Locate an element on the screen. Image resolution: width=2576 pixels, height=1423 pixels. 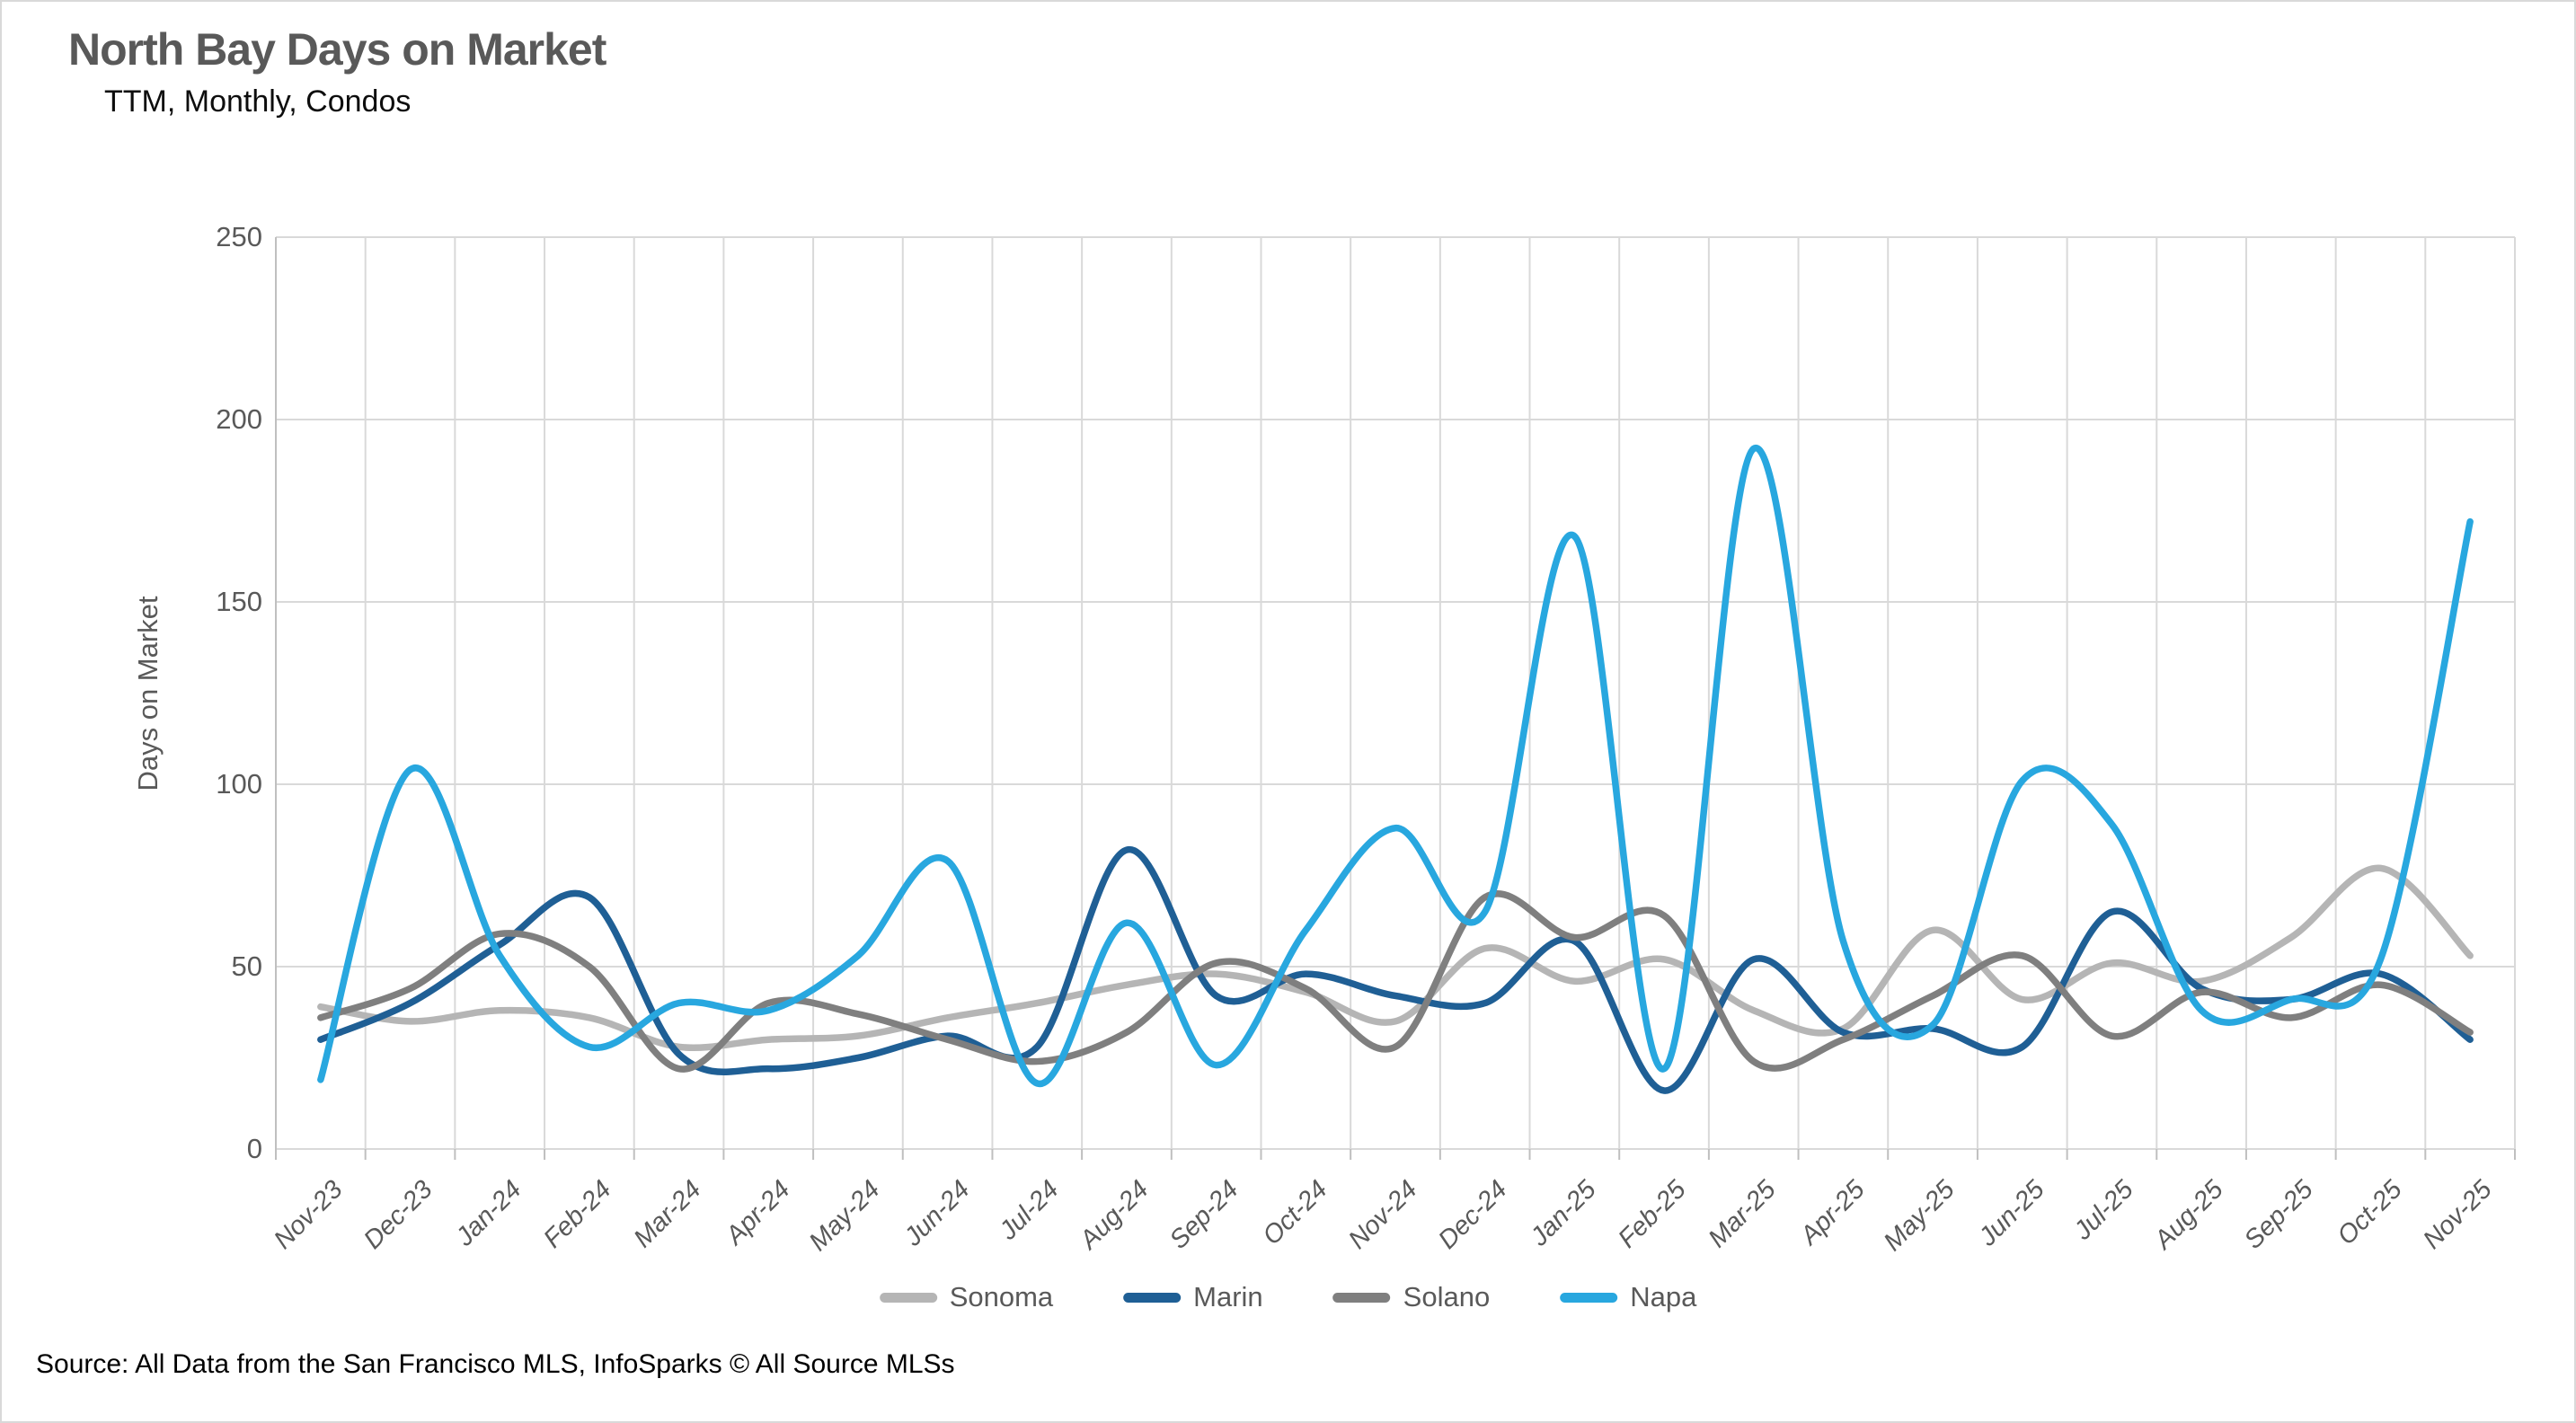
legend-label: Solano is located at coordinates (1447, 1297).